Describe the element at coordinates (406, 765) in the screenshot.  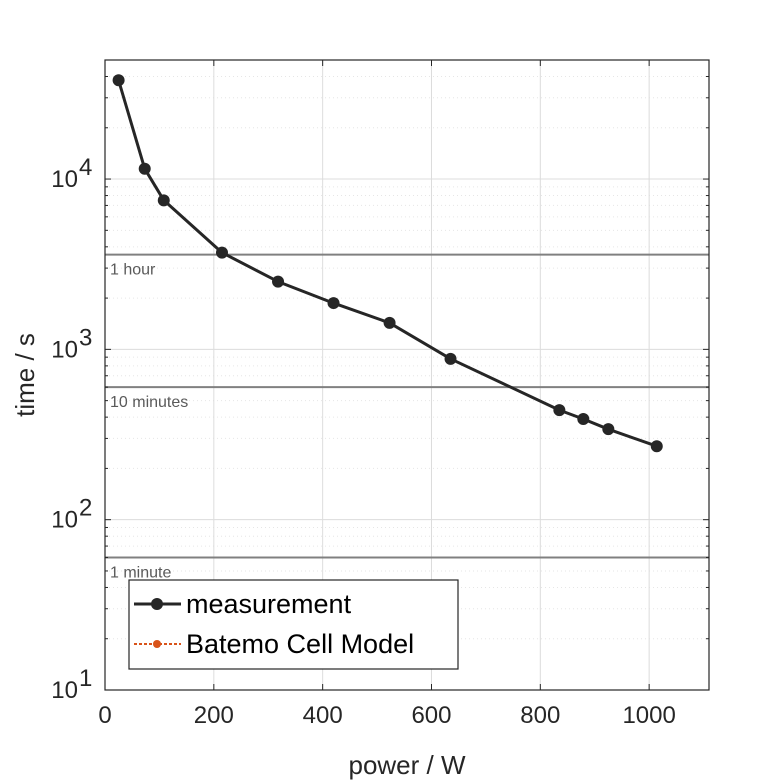
I see `x-axis-label: power / W` at that location.